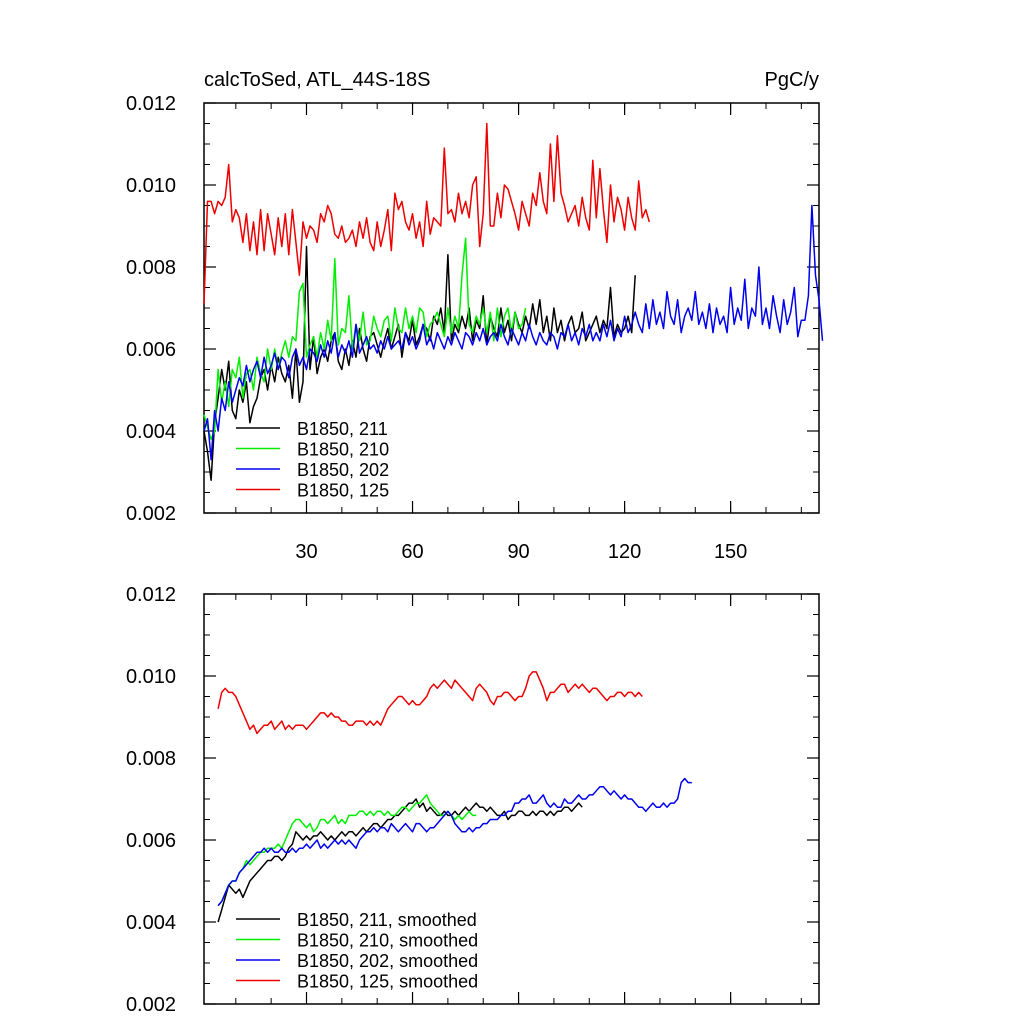 This screenshot has height=1024, width=1024. What do you see at coordinates (412, 552) in the screenshot?
I see `x-tick-label: 60` at bounding box center [412, 552].